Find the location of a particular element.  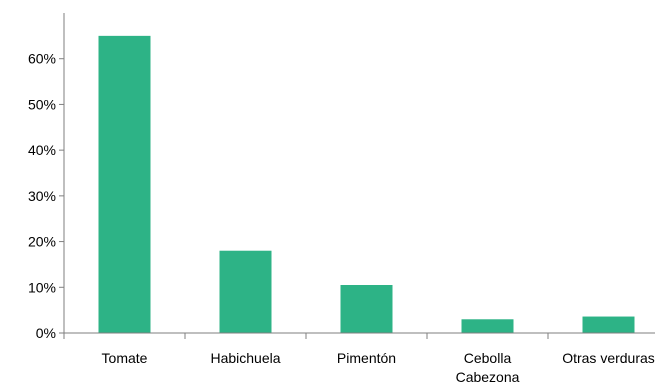

y-tick-label: 10% is located at coordinates (42, 287).